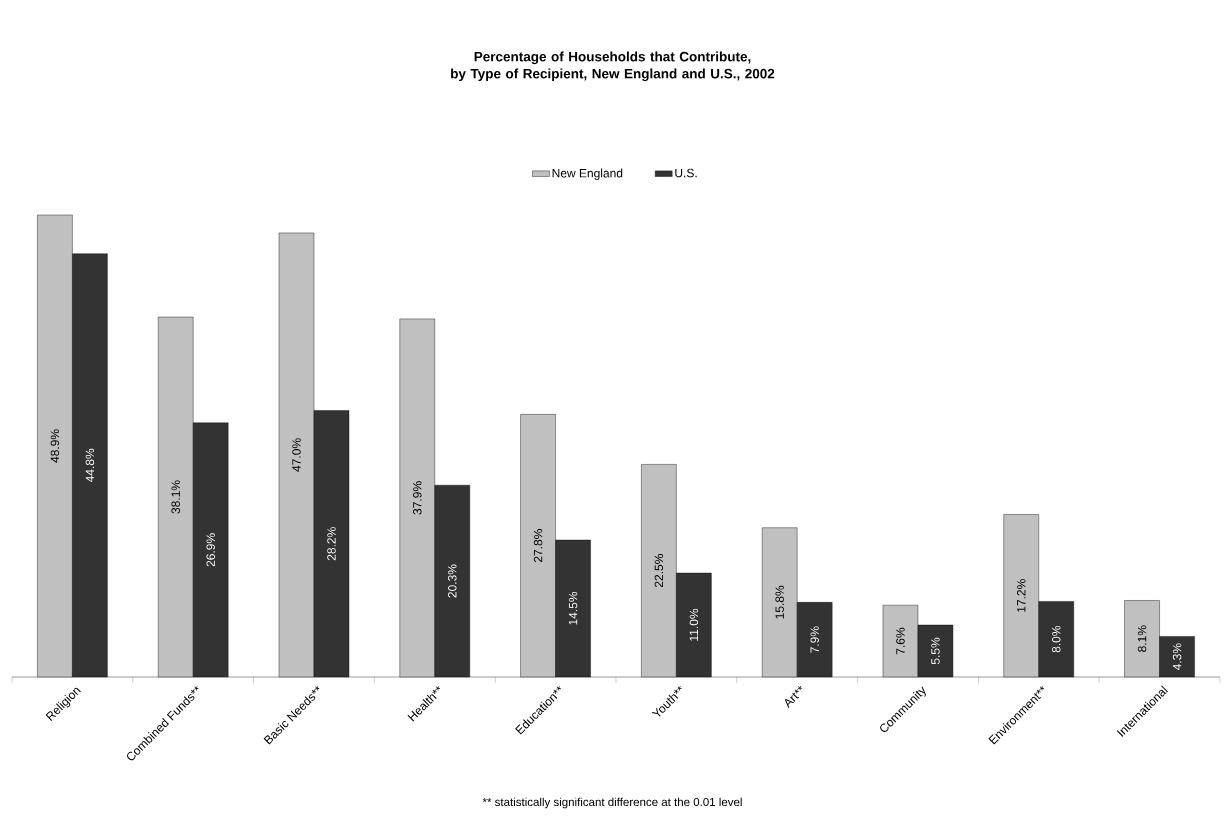  I want to click on data-label: 14.5%, so click(573, 608).